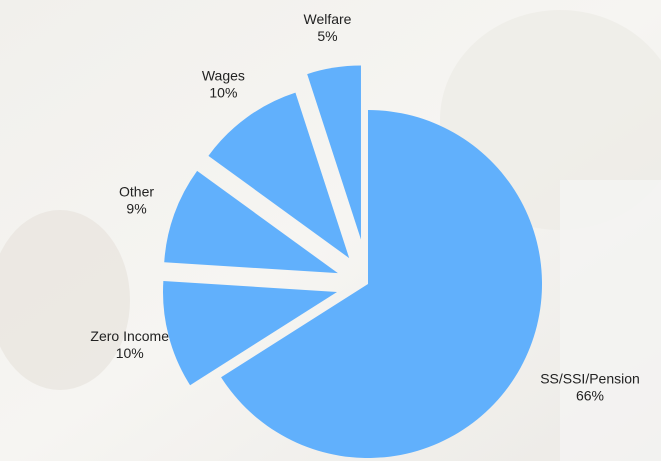 The image size is (661, 461). Describe the element at coordinates (129, 336) in the screenshot. I see `slice-label: Zero Income` at that location.